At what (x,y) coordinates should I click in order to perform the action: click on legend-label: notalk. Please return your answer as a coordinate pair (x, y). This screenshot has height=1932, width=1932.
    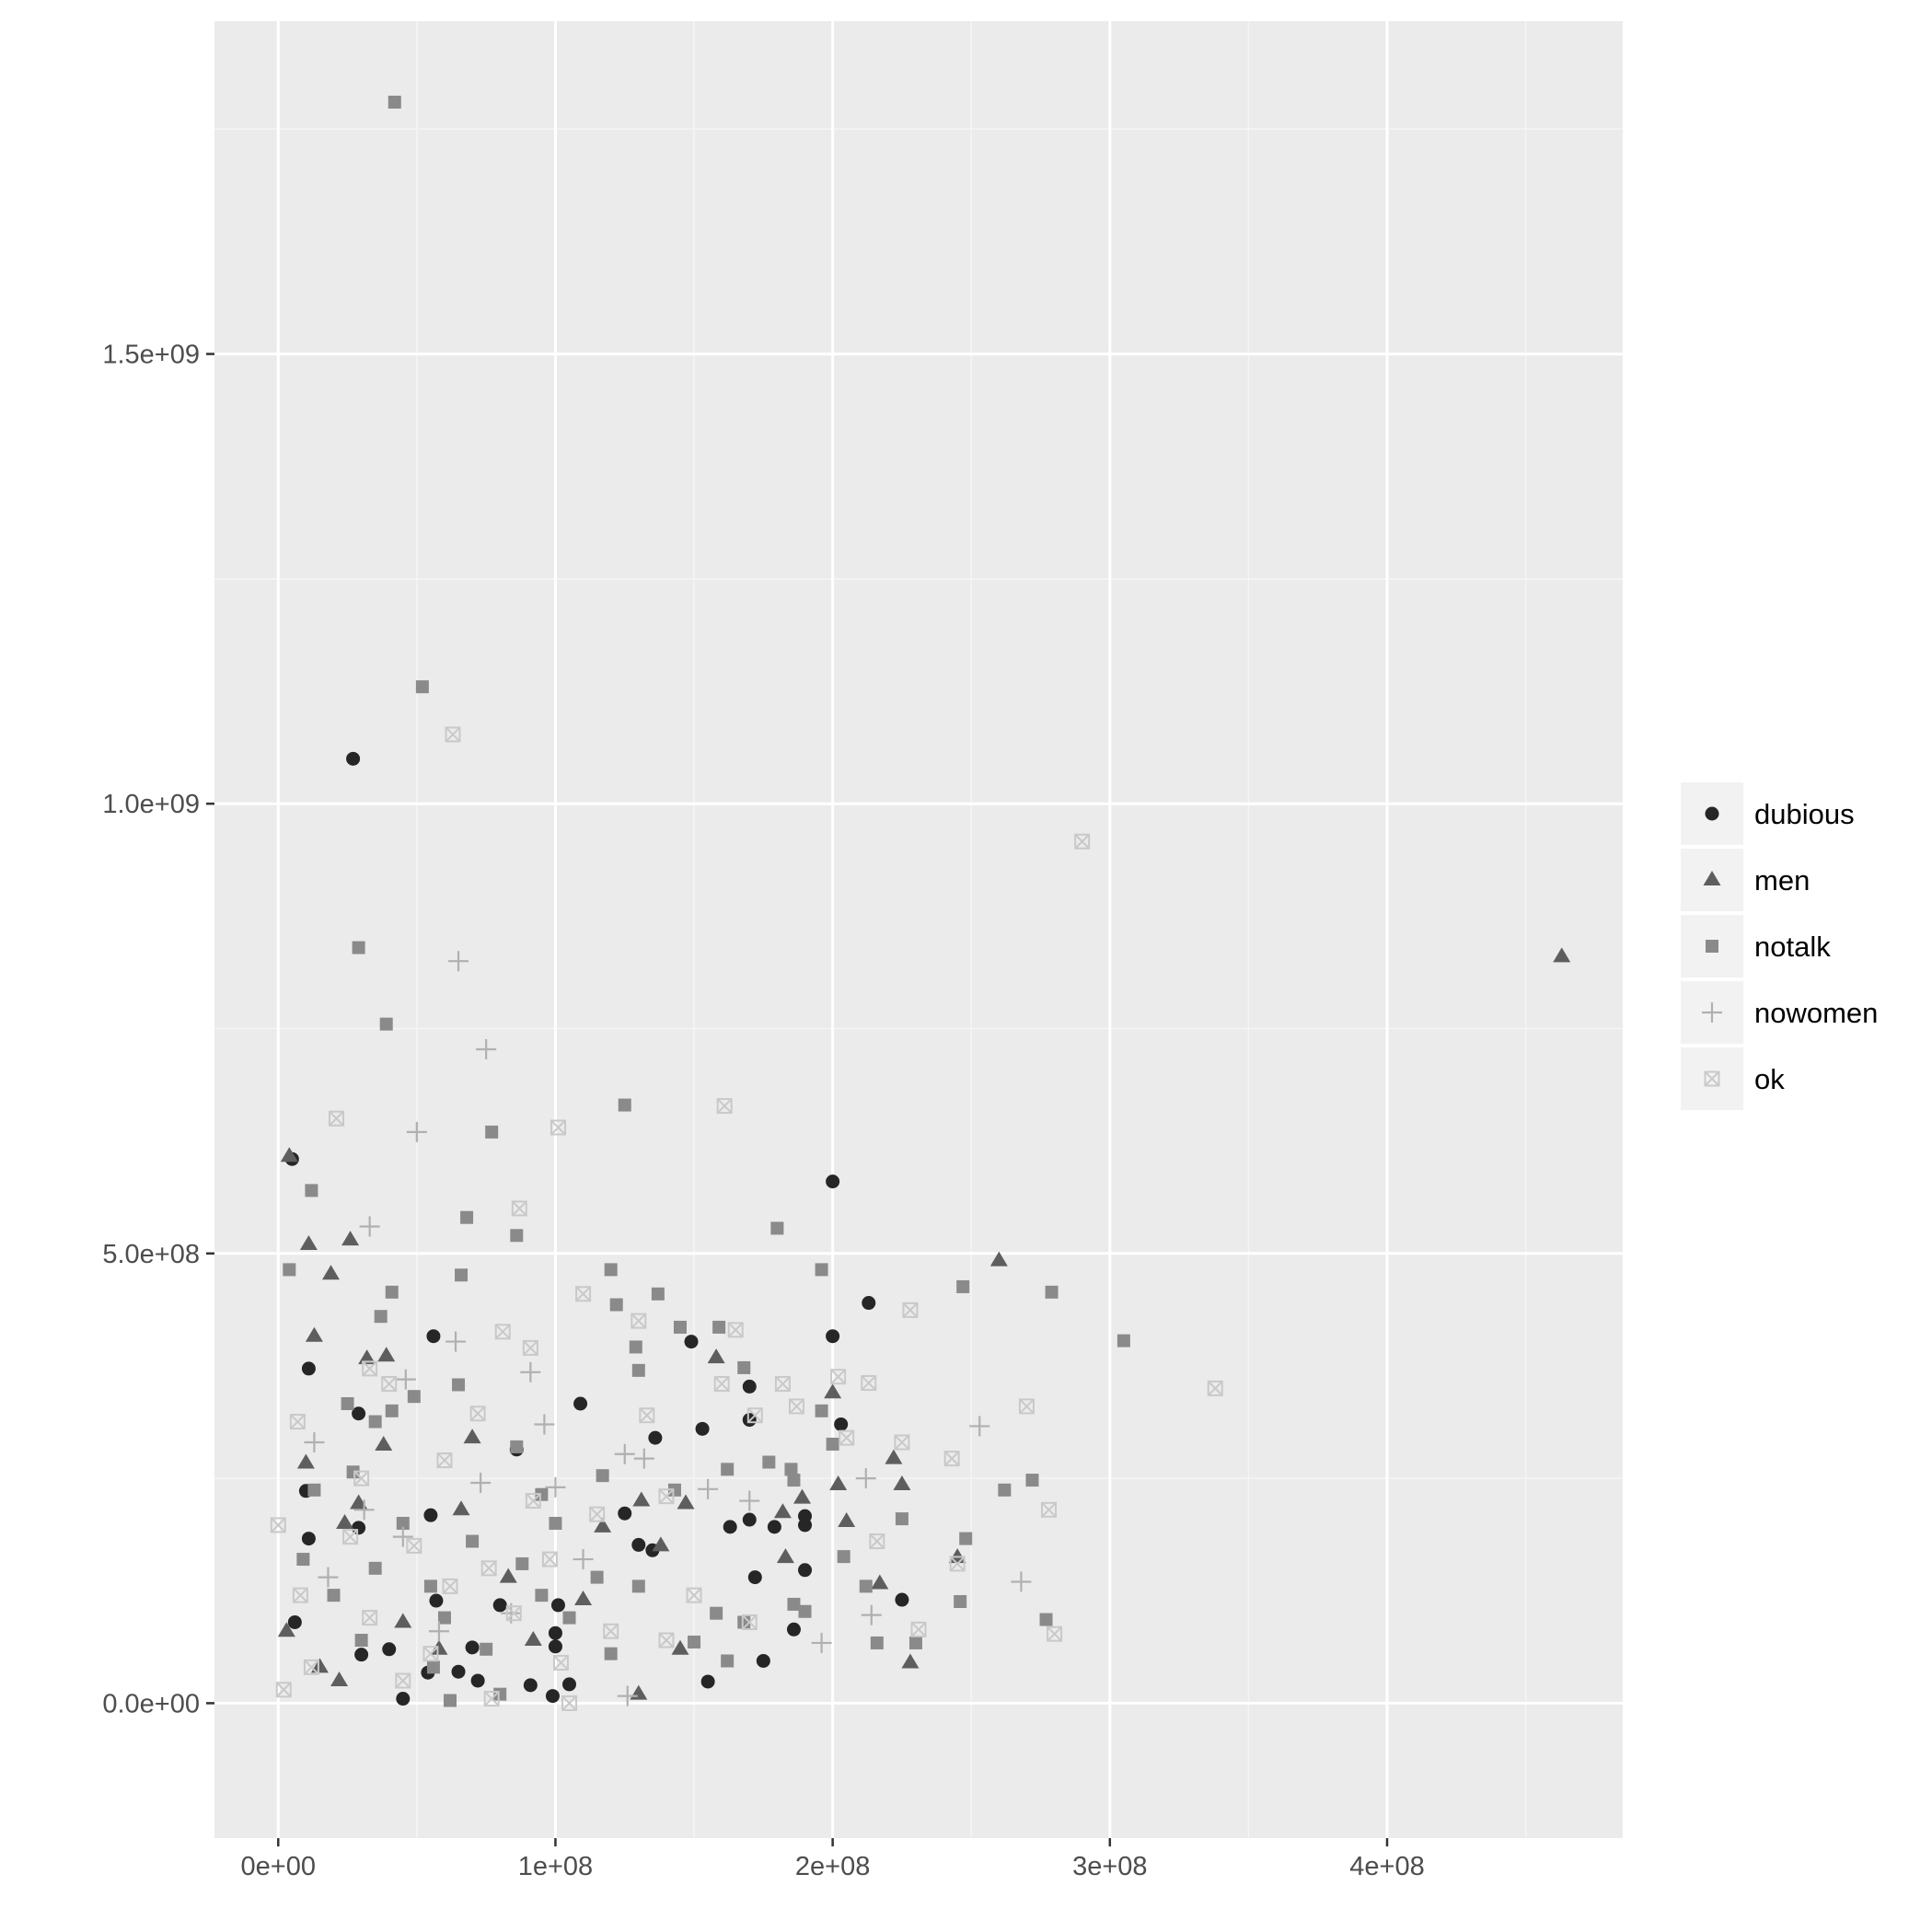
    Looking at the image, I should click on (1793, 947).